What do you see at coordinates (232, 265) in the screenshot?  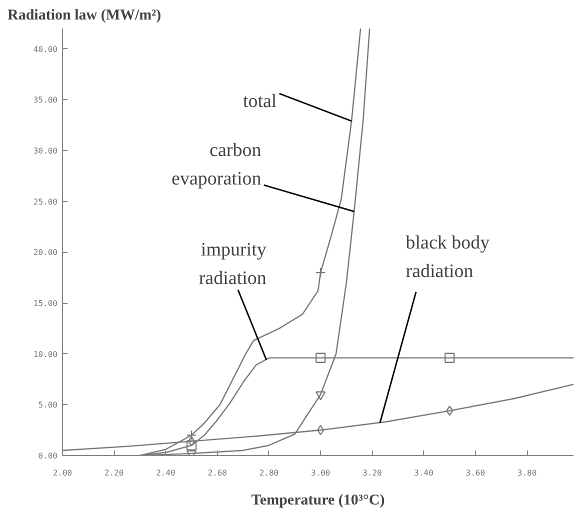 I see `annotation: impurity radiation` at bounding box center [232, 265].